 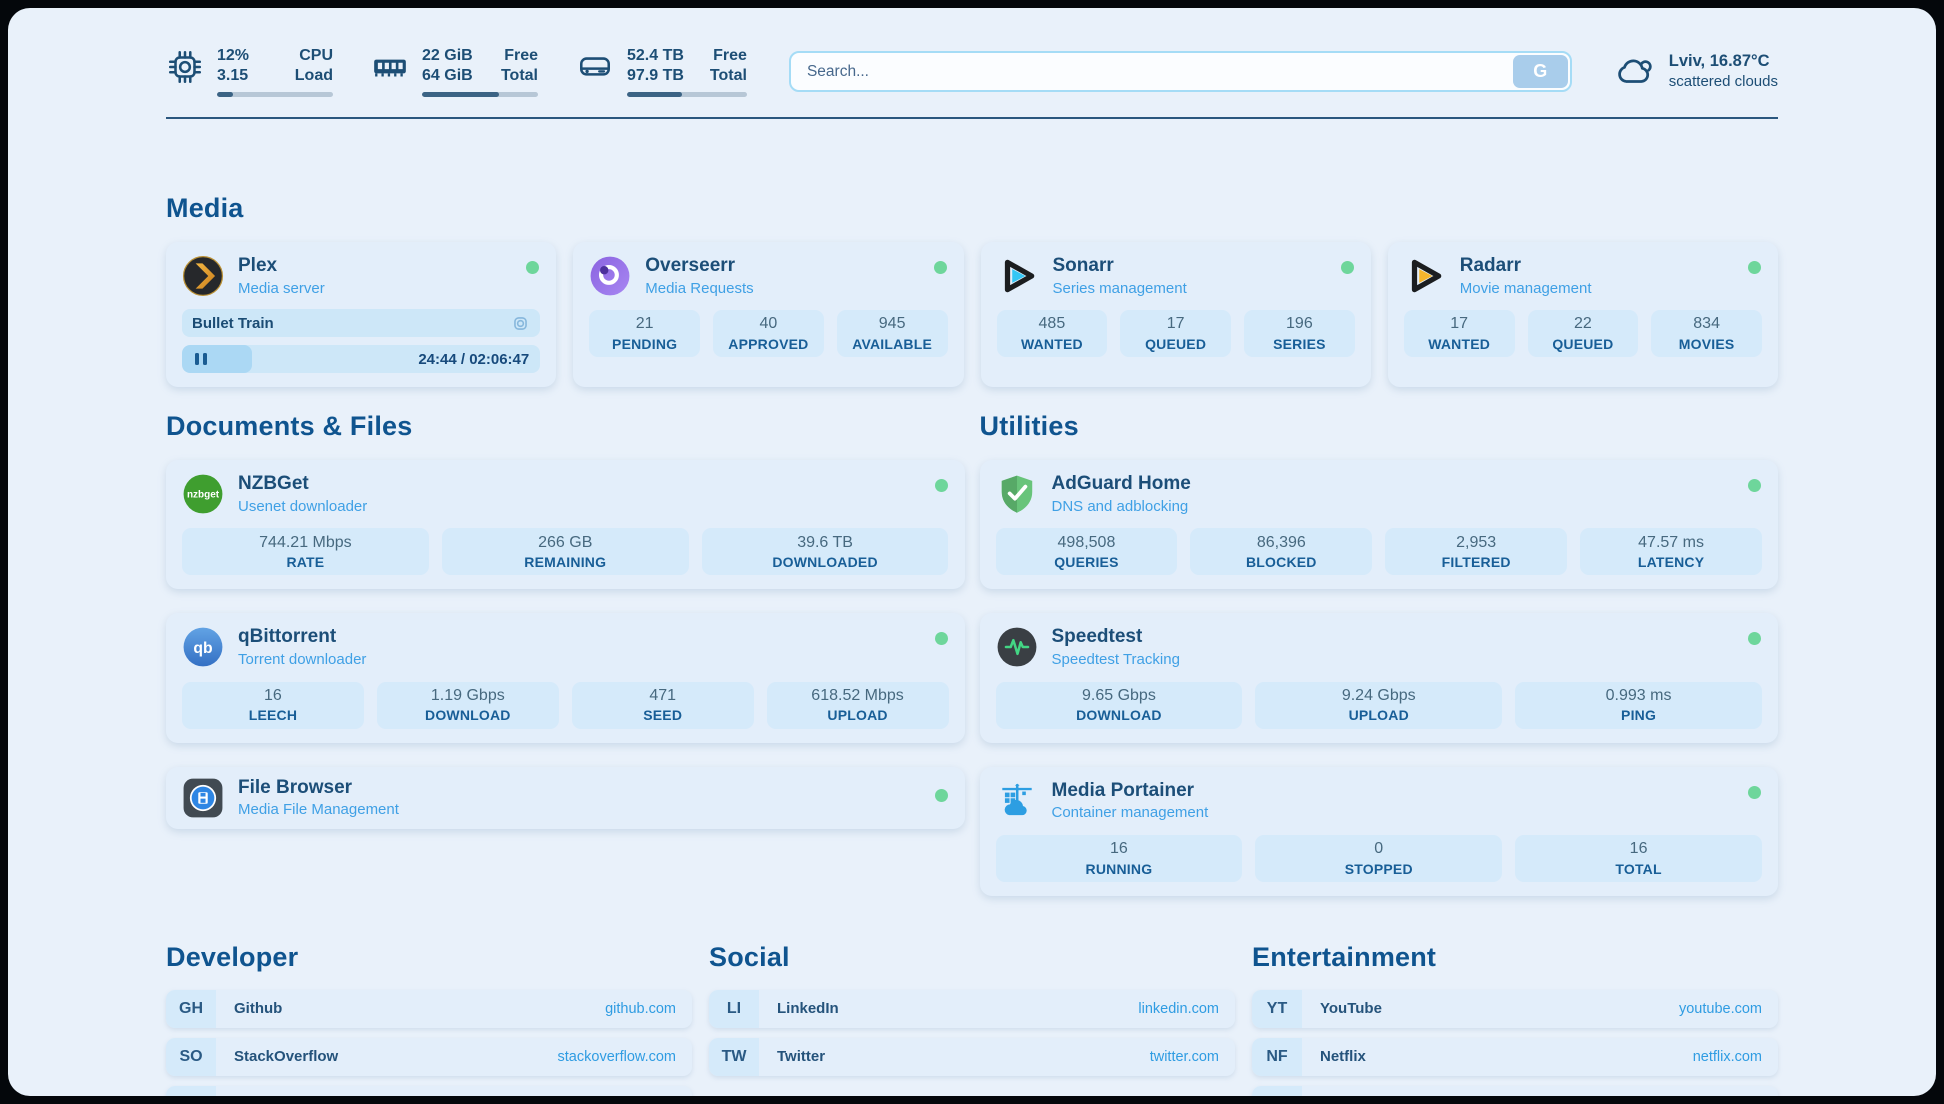 I want to click on app-card-filebrowser: File Browser Media File Management, so click(x=565, y=797).